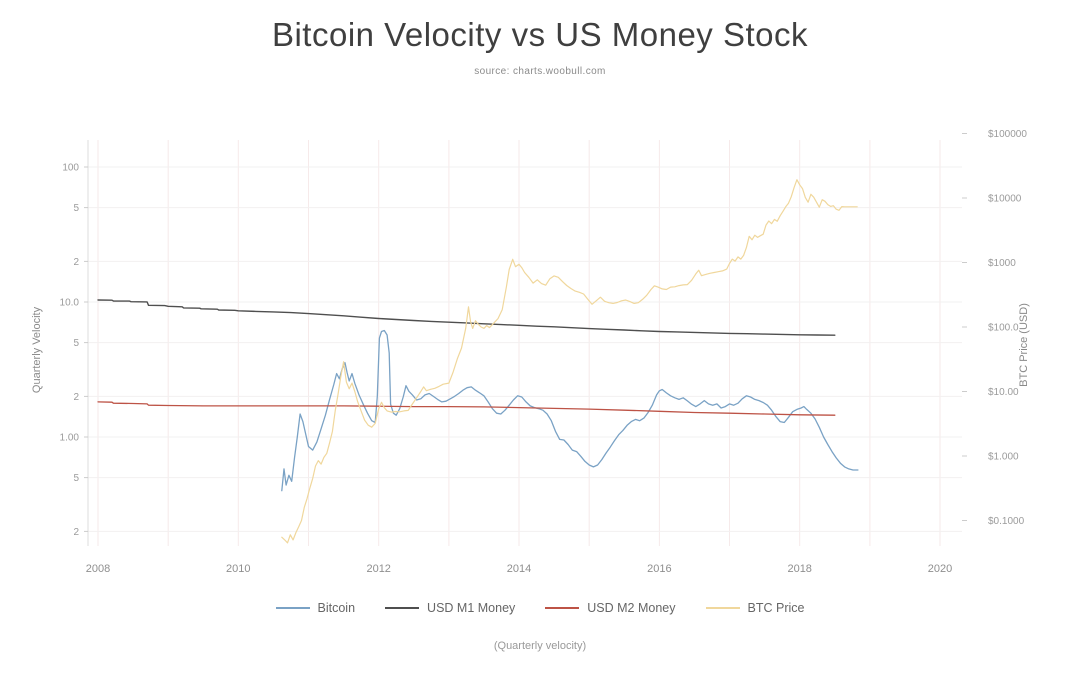 The width and height of the screenshot is (1080, 675). Describe the element at coordinates (659, 569) in the screenshot. I see `x-tick-label: 2016` at that location.